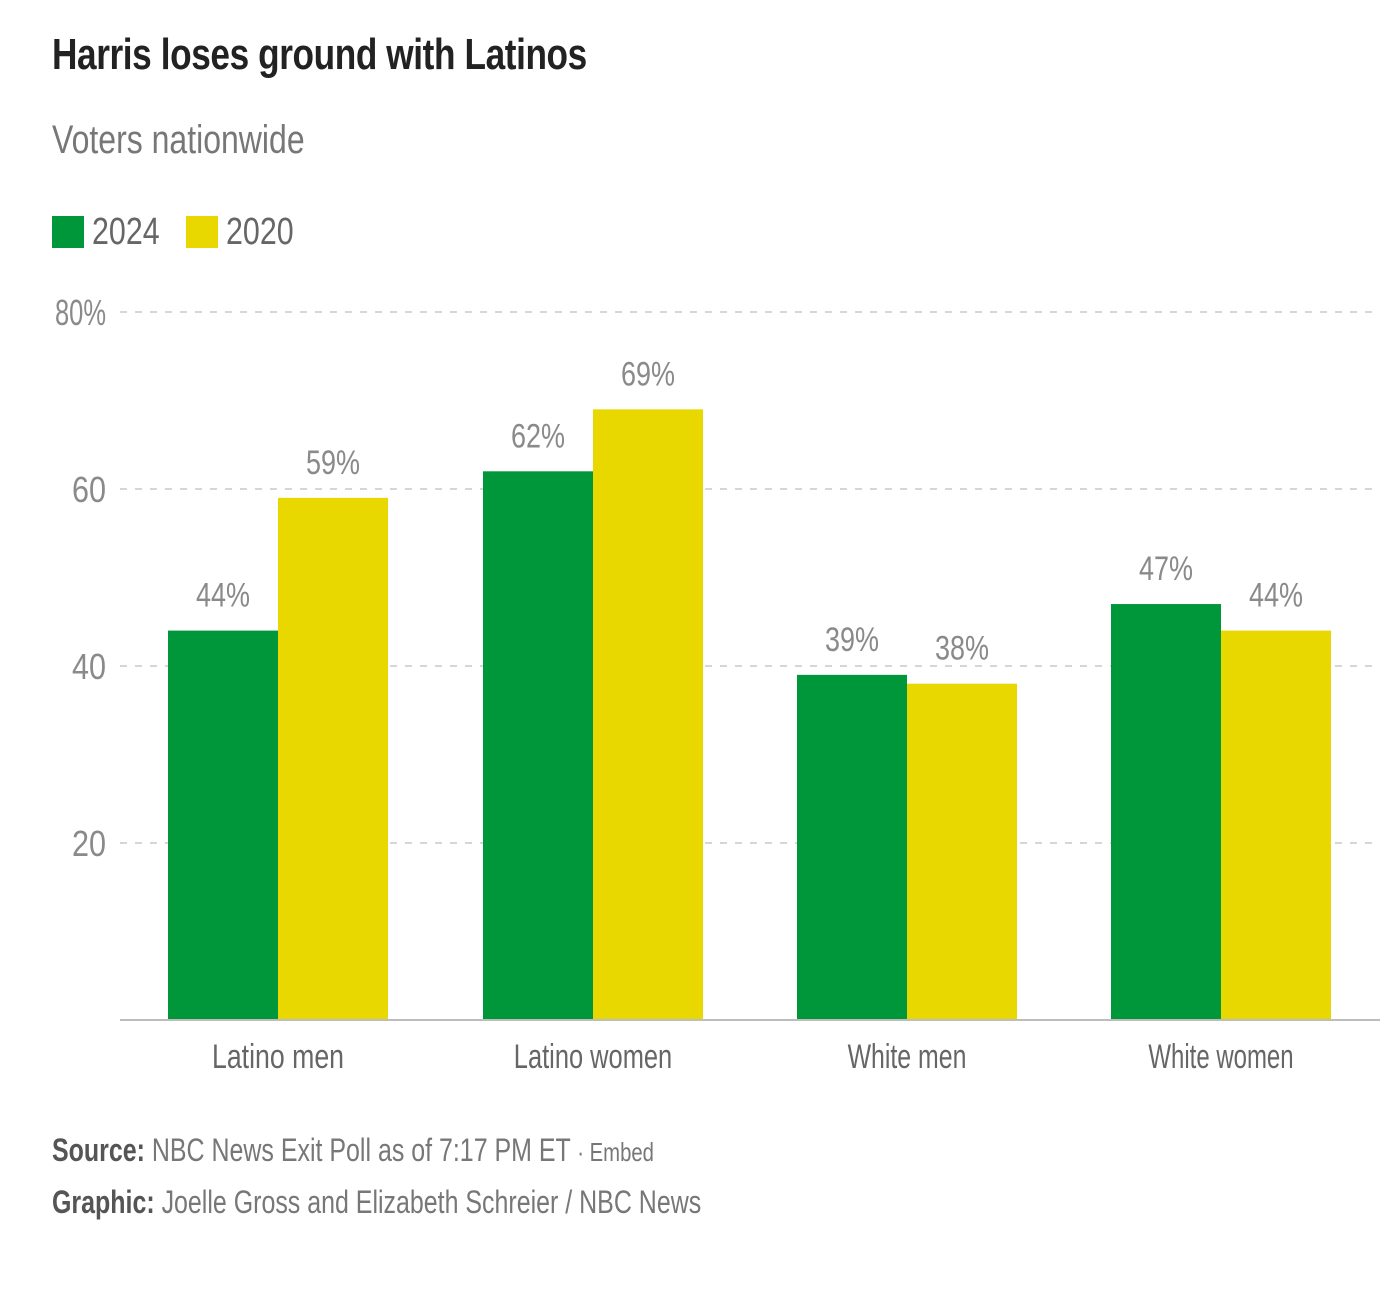 Image resolution: width=1390 pixels, height=1314 pixels. What do you see at coordinates (80, 312) in the screenshot?
I see `y-tick-label-80: 80%` at bounding box center [80, 312].